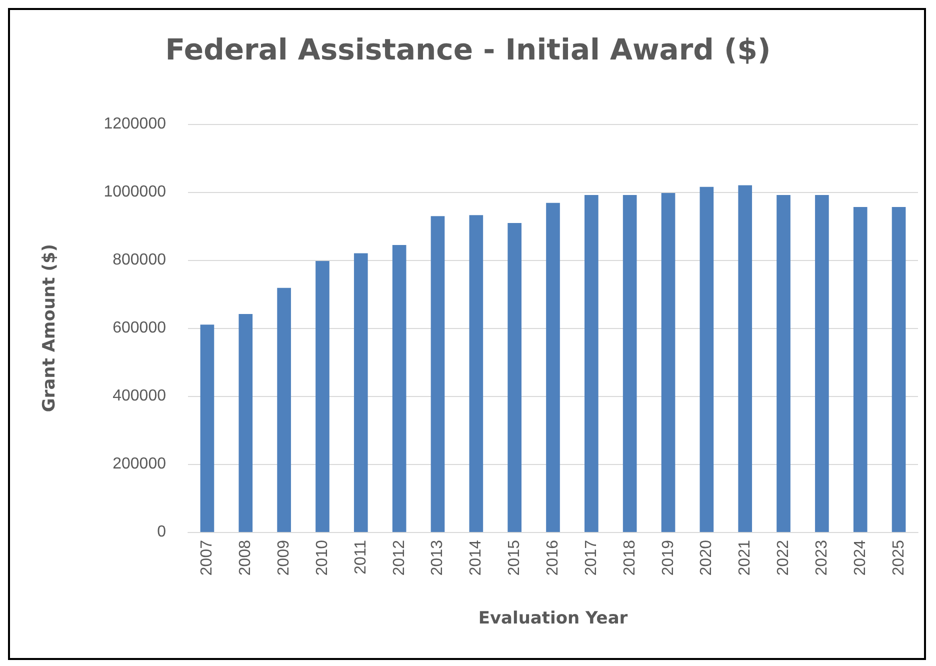 This screenshot has width=936, height=666. I want to click on x-tick-label: 2013, so click(437, 558).